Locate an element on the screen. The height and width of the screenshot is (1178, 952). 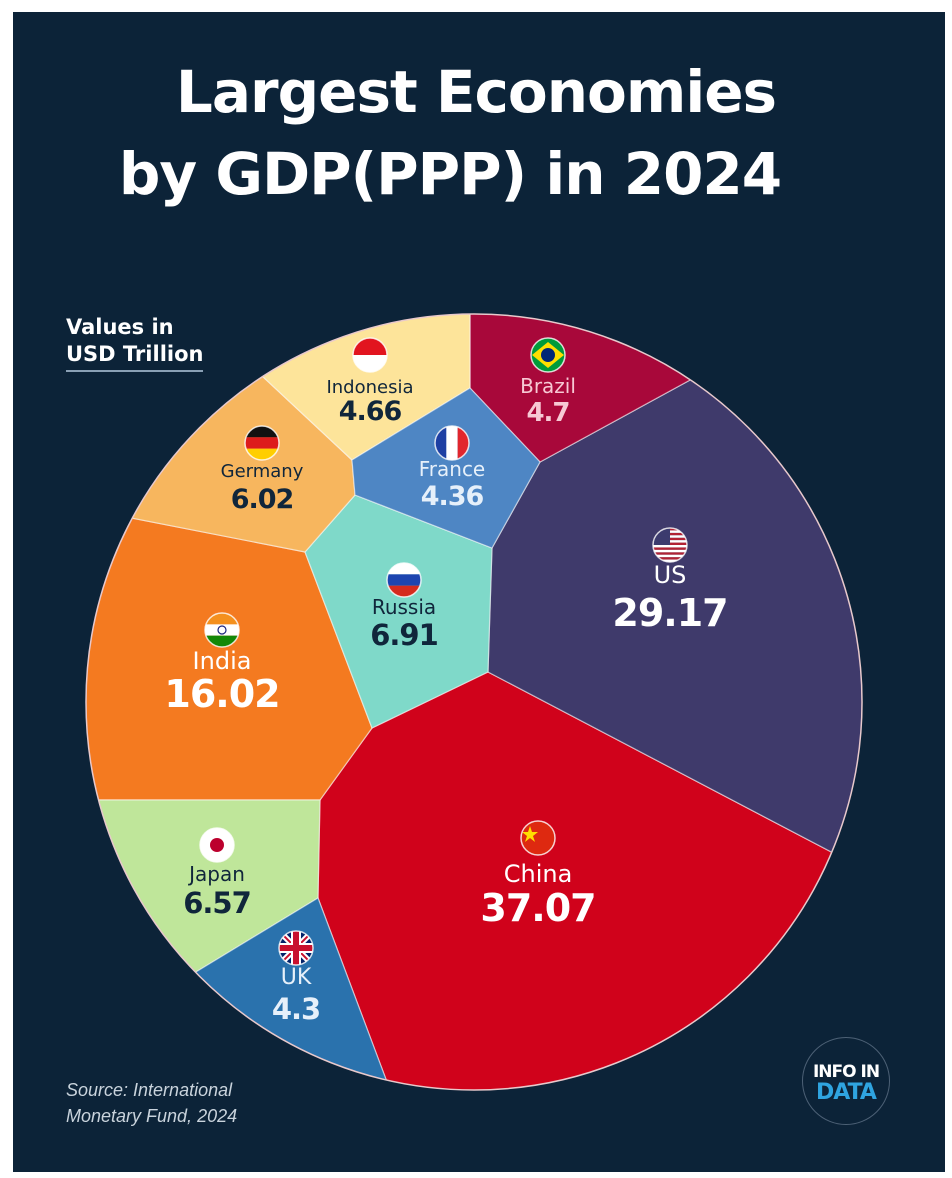
chart-title-line-2: by GDP(PPP) in 2024 is located at coordinates (450, 174).